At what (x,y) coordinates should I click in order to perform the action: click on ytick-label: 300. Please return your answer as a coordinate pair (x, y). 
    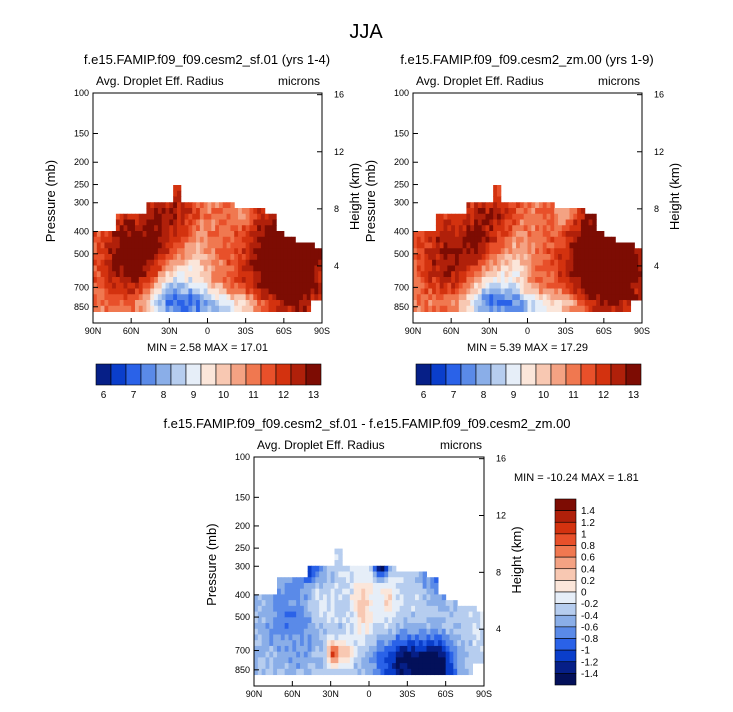
    Looking at the image, I should click on (242, 566).